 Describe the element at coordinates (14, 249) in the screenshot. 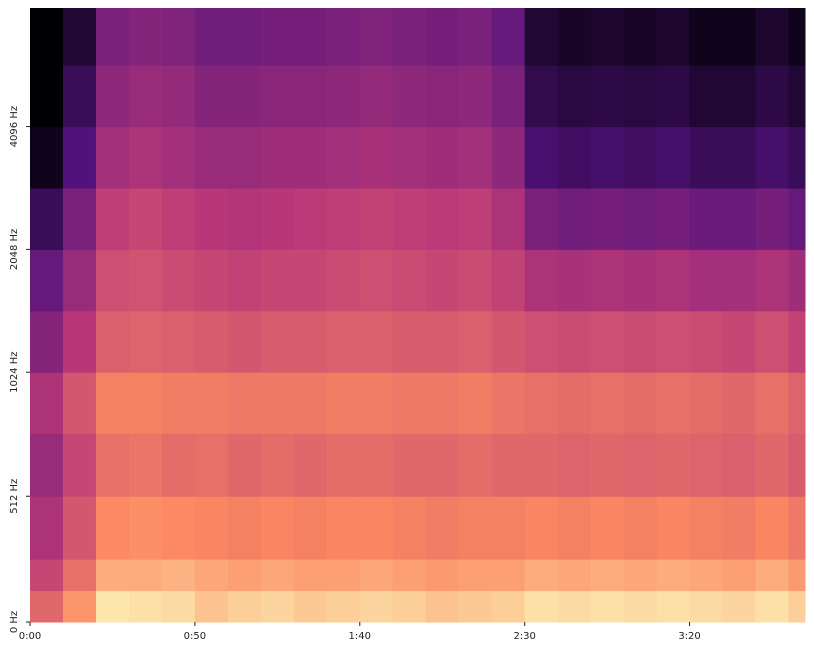

I see `y-tick-label: 2048 Hz` at that location.